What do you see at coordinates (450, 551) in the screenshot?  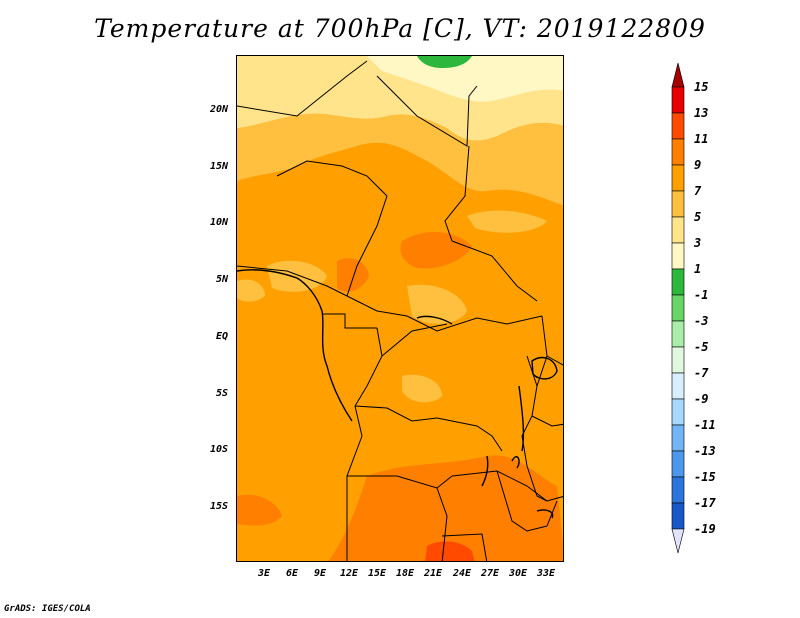 I see `field-13-15-core` at bounding box center [450, 551].